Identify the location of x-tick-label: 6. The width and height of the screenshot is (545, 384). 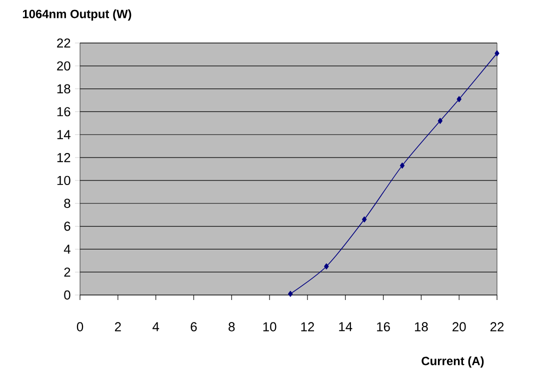
(193, 327).